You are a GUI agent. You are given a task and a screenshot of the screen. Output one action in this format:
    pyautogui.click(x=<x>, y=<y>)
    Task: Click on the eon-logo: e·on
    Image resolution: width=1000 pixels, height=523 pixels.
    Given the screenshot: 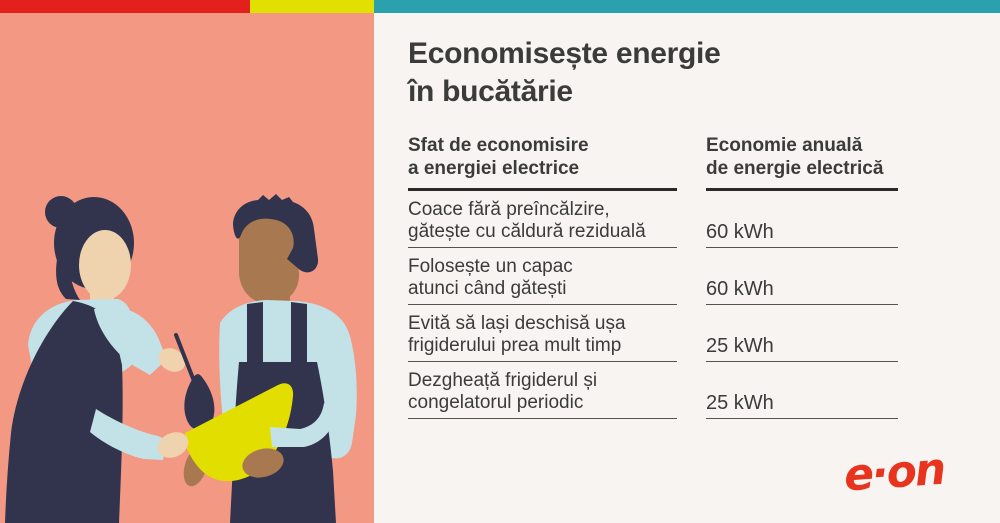 What is the action you would take?
    pyautogui.click(x=894, y=475)
    